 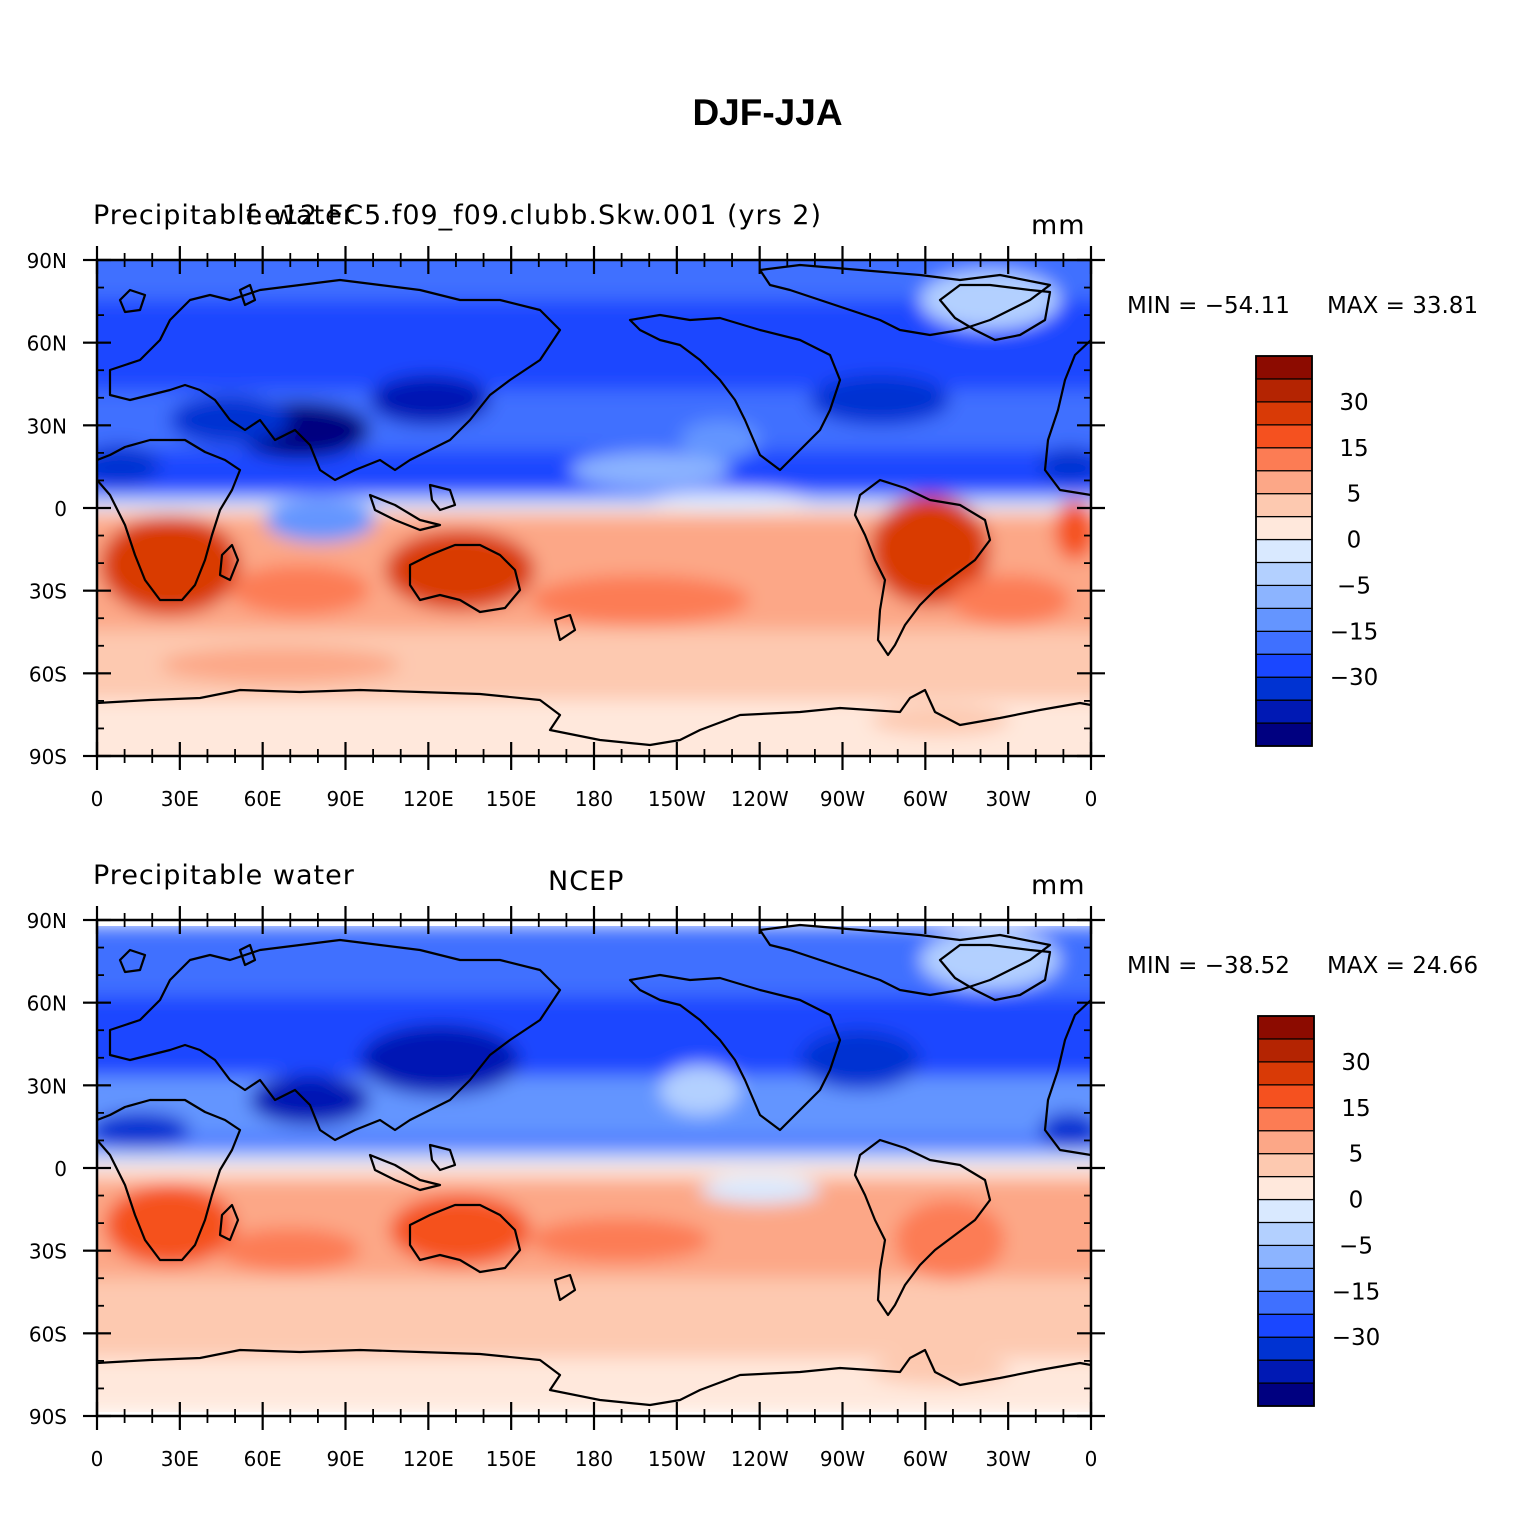 What do you see at coordinates (760, 799) in the screenshot?
I see `panel1-lon-tick-label: 120W` at bounding box center [760, 799].